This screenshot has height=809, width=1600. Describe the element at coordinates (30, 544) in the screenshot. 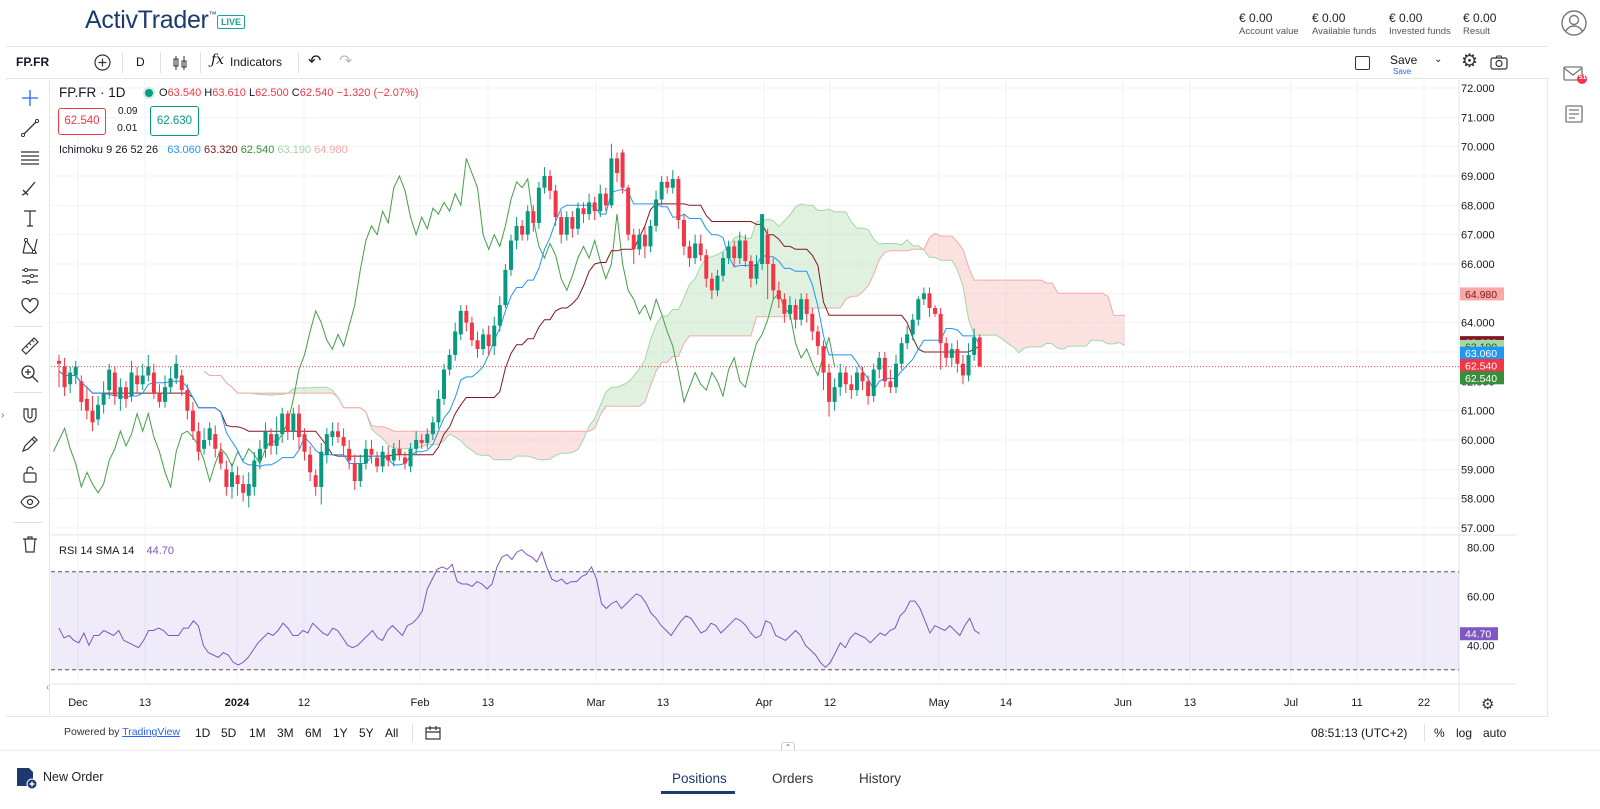

I see `trash-icon` at that location.